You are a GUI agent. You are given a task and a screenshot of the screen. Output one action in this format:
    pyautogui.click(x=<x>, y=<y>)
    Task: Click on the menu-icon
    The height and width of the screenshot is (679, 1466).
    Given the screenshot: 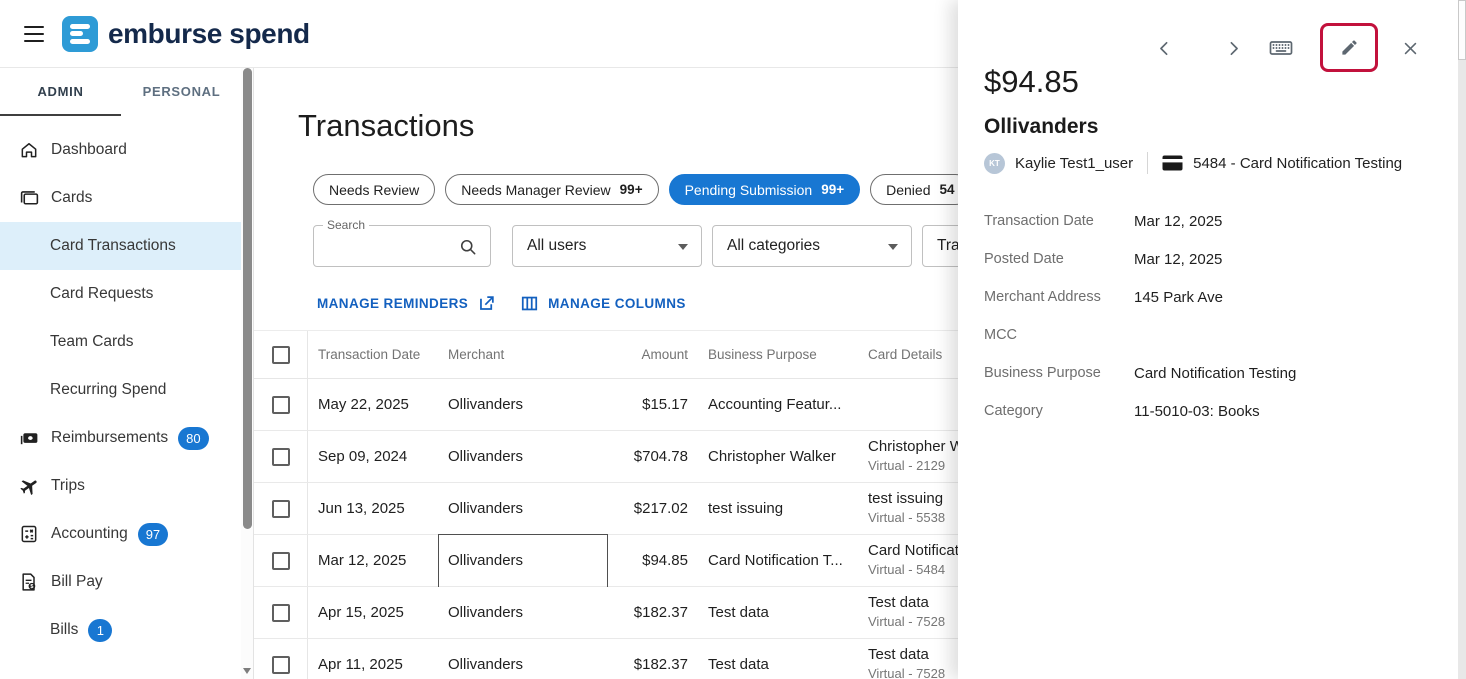 What is the action you would take?
    pyautogui.click(x=34, y=33)
    